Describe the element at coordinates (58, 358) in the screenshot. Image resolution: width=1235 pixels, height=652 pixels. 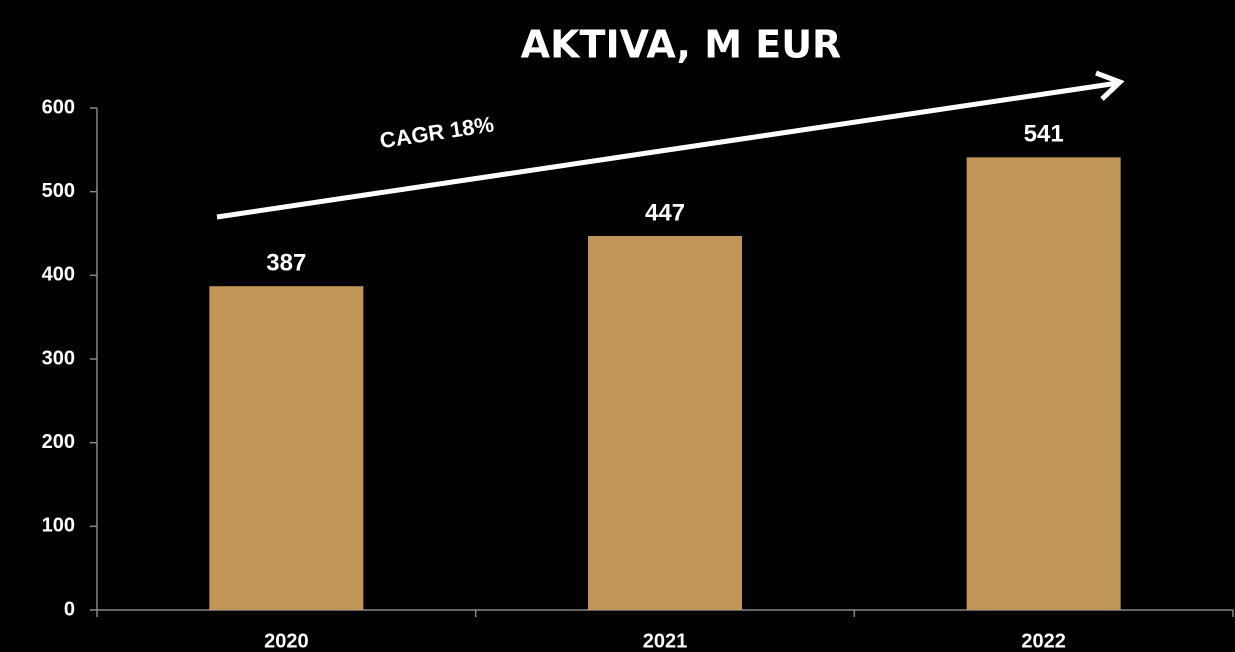
I see `y-tick-label: 300` at that location.